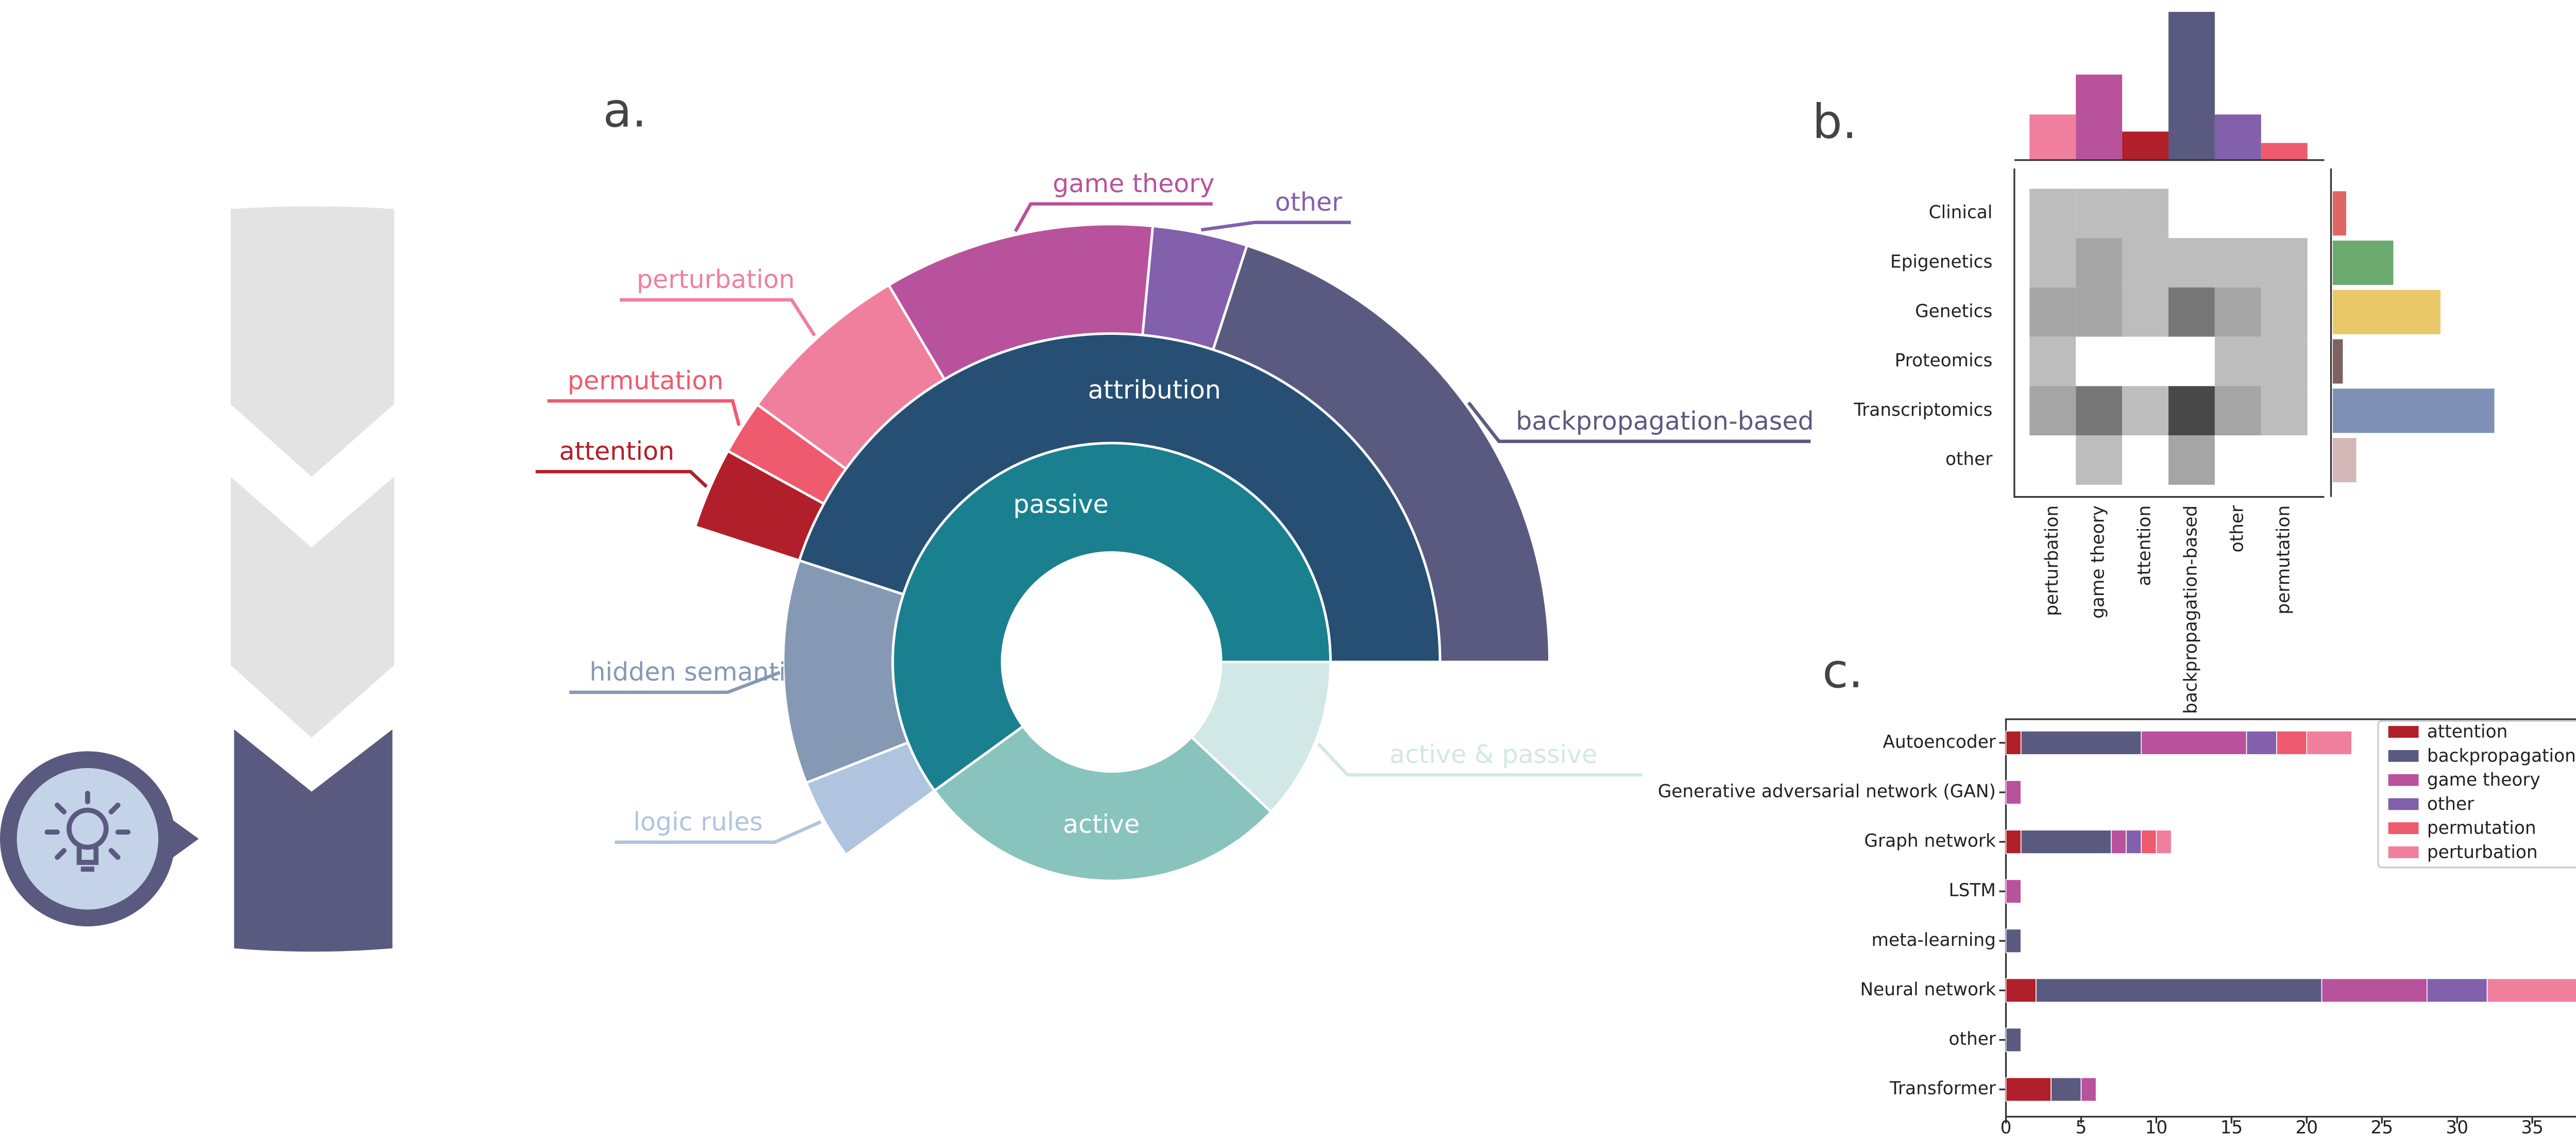 Image resolution: width=2576 pixels, height=1137 pixels. Describe the element at coordinates (2169, 333) in the screenshot. I see `axis-frame` at that location.